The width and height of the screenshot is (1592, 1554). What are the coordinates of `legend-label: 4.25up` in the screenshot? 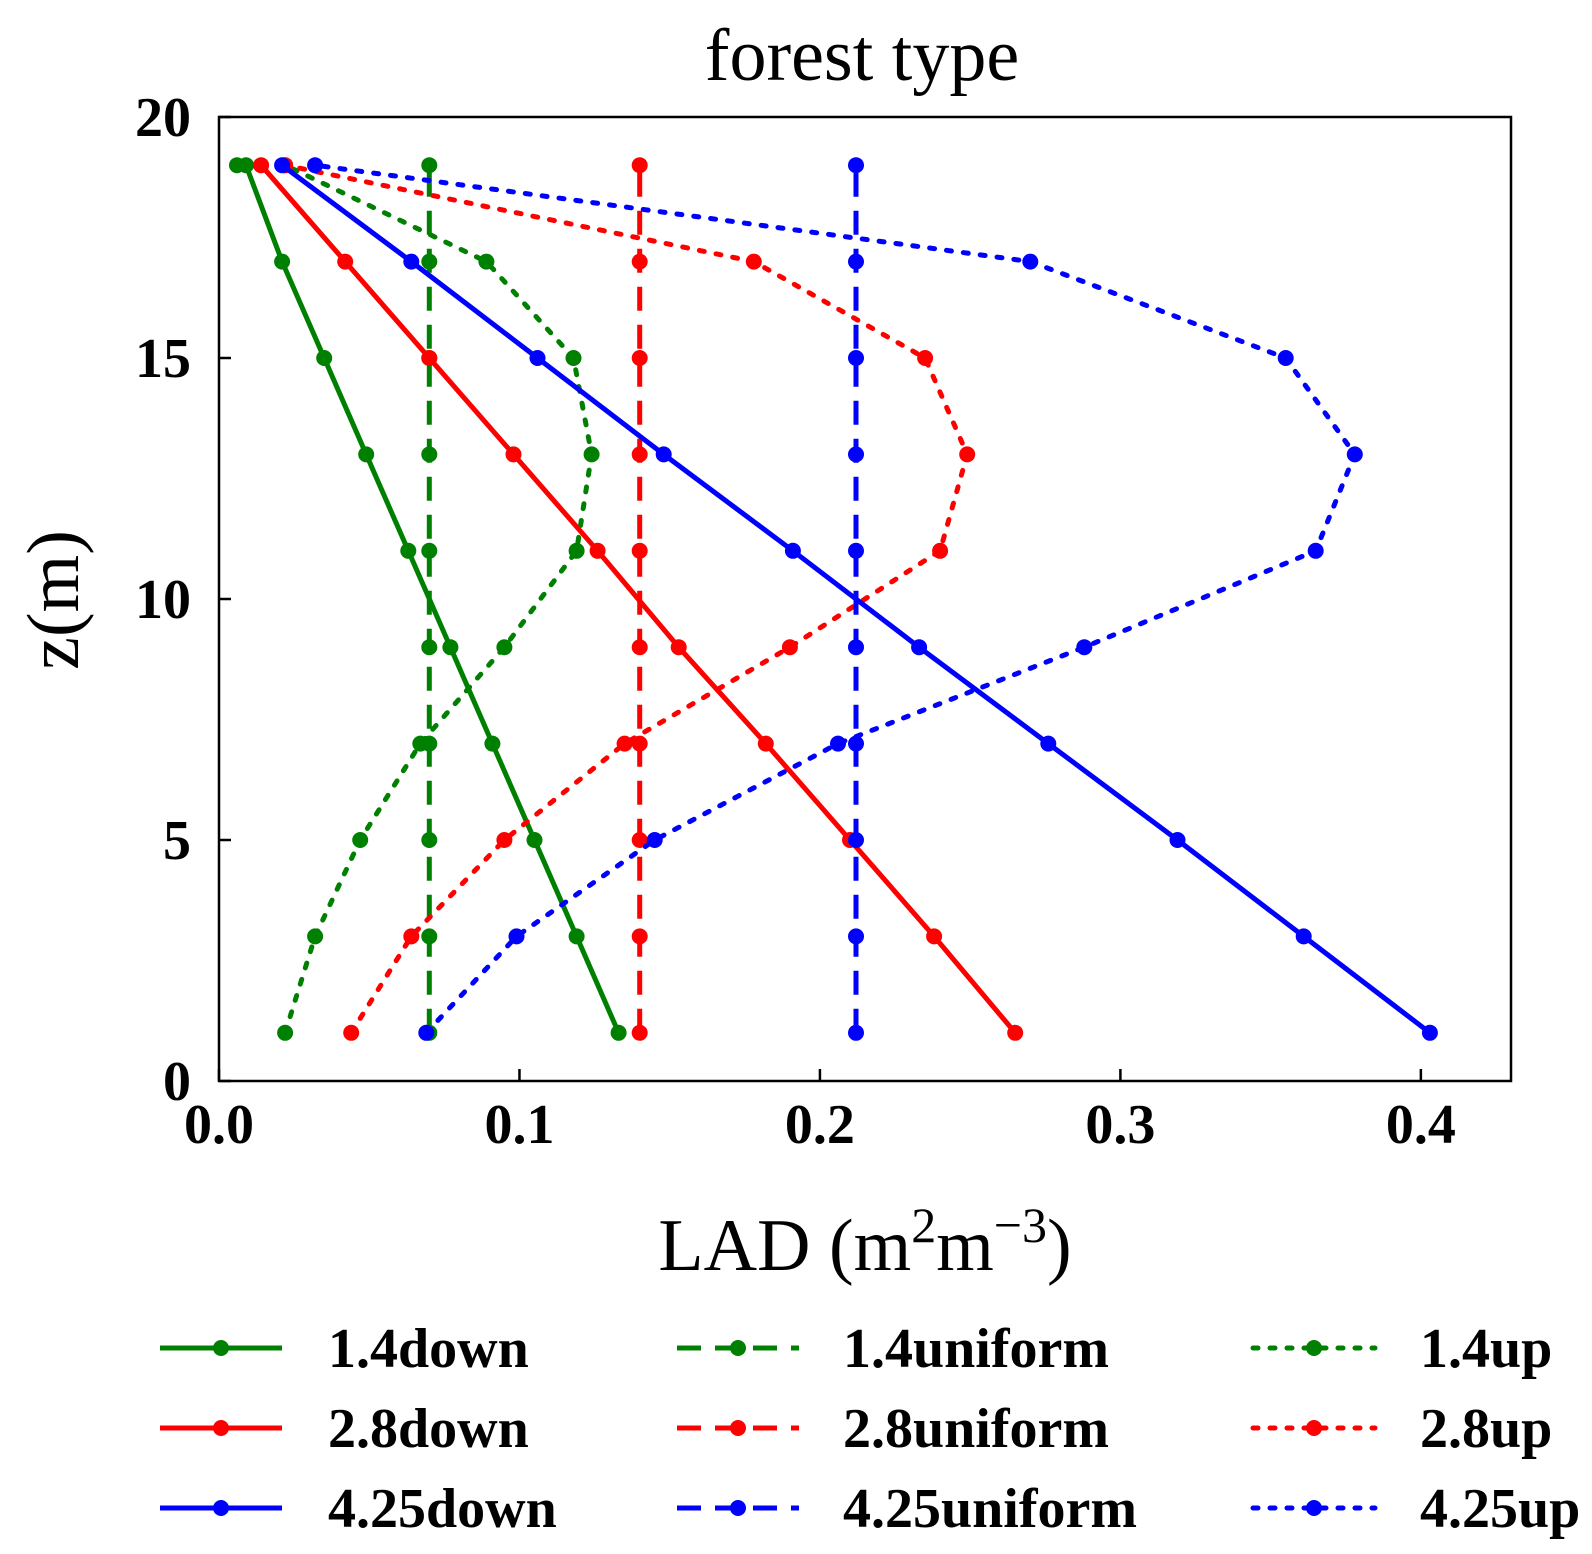 It's located at (1500, 1509).